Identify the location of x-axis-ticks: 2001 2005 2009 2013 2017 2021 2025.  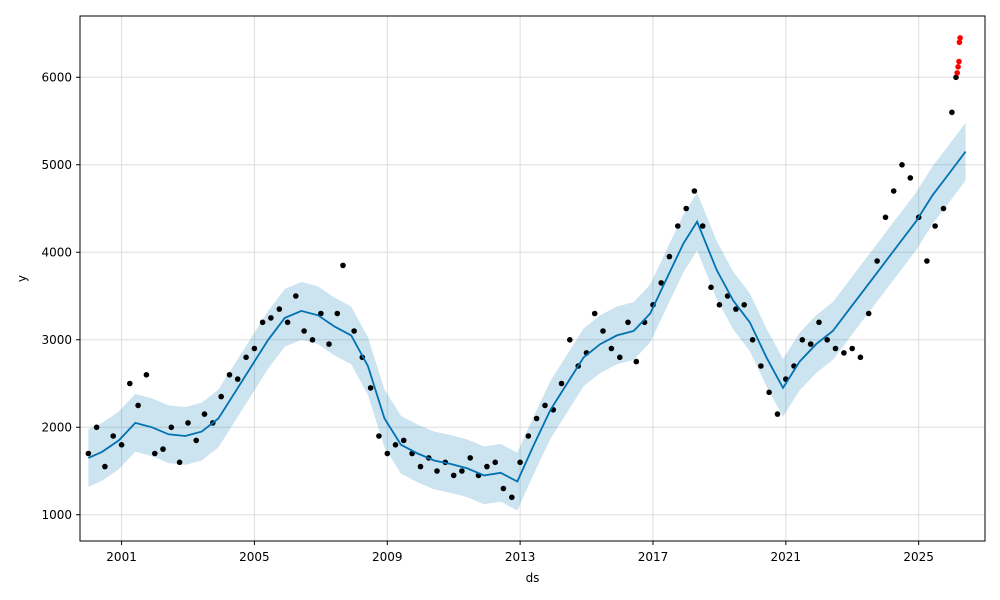
(520, 552).